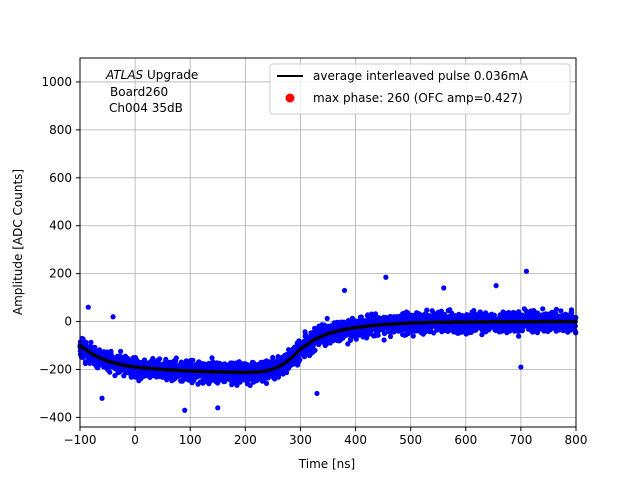 This screenshot has width=640, height=480. What do you see at coordinates (418, 98) in the screenshot?
I see `legend-entry-max-phase: max phase: 260 (OFC amp=0.427)` at bounding box center [418, 98].